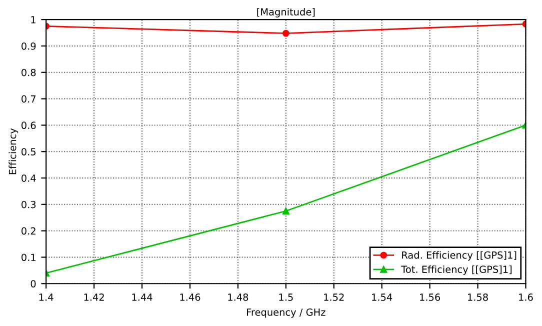 This screenshot has width=542, height=326. Describe the element at coordinates (29, 231) in the screenshot. I see `y-tick-label: 0.2` at that location.